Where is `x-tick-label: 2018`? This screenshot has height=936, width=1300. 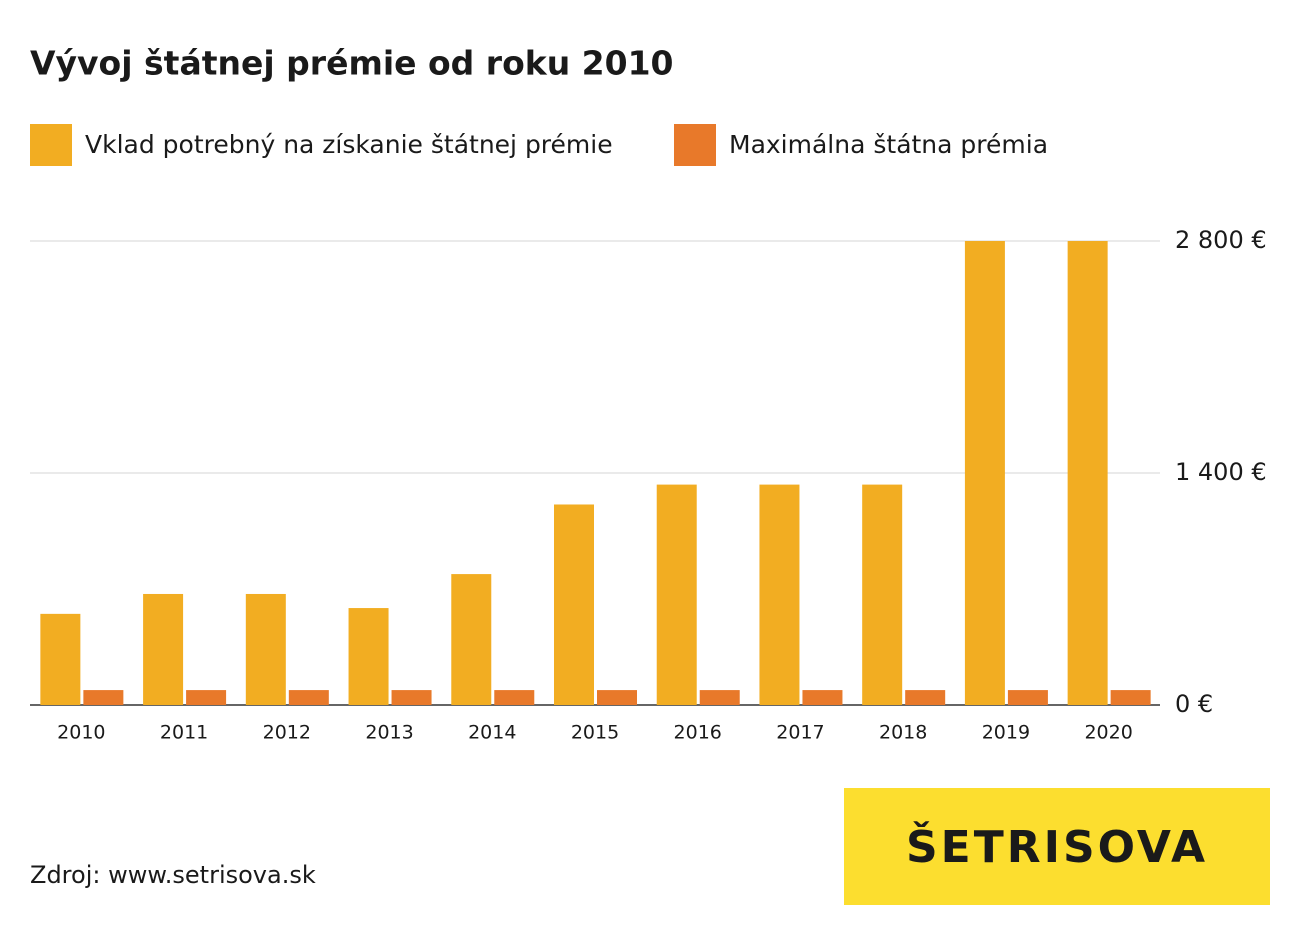 x-tick-label: 2018 is located at coordinates (903, 733).